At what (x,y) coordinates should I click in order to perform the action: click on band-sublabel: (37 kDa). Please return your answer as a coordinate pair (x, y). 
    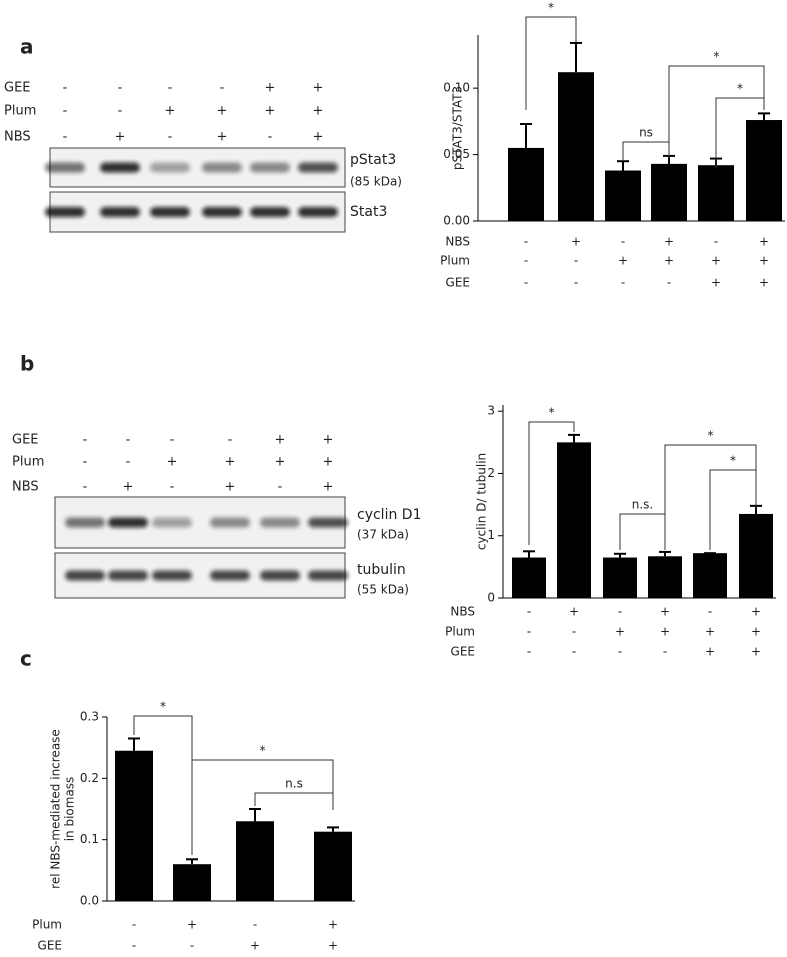
    Looking at the image, I should click on (383, 535).